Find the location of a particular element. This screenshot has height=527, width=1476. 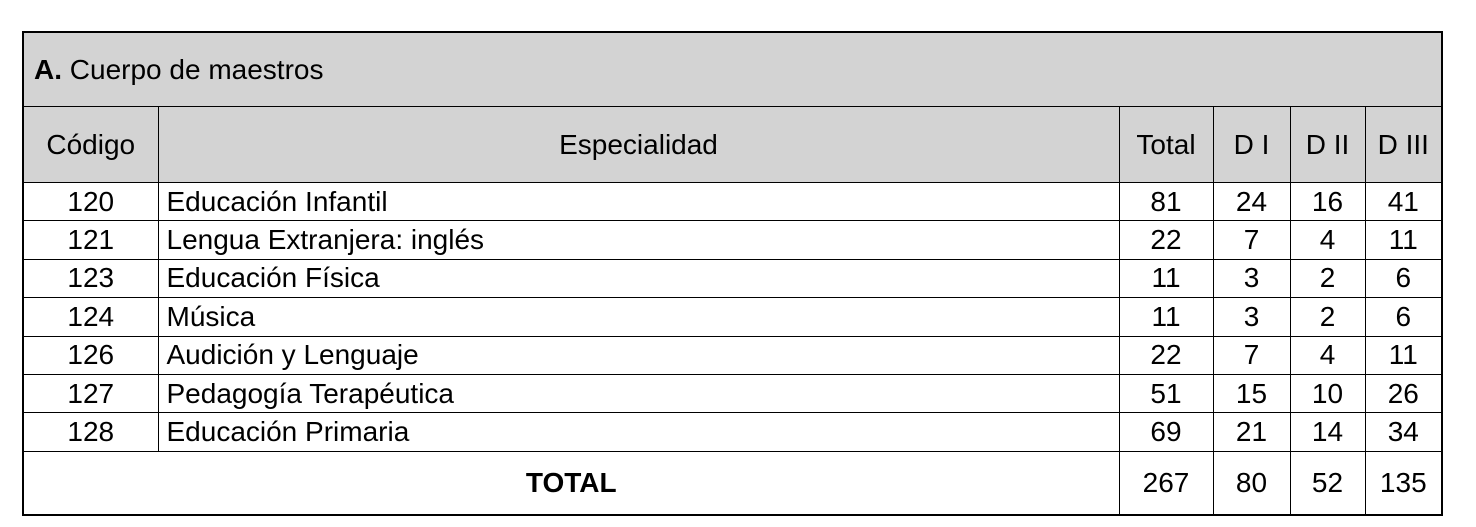

specialty-cell: Audición y Lenguaje is located at coordinates (638, 355).